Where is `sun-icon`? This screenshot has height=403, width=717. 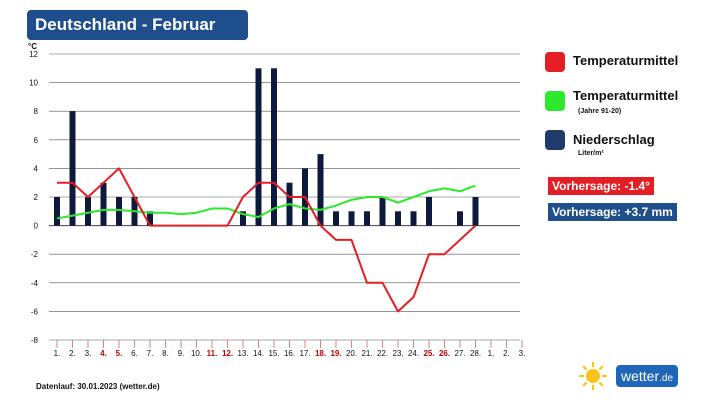
sun-icon is located at coordinates (593, 376).